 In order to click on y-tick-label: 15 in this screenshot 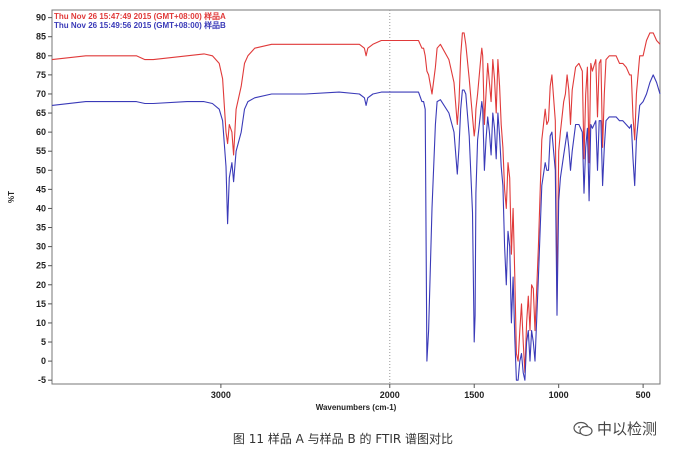, I will do `click(41, 304)`.